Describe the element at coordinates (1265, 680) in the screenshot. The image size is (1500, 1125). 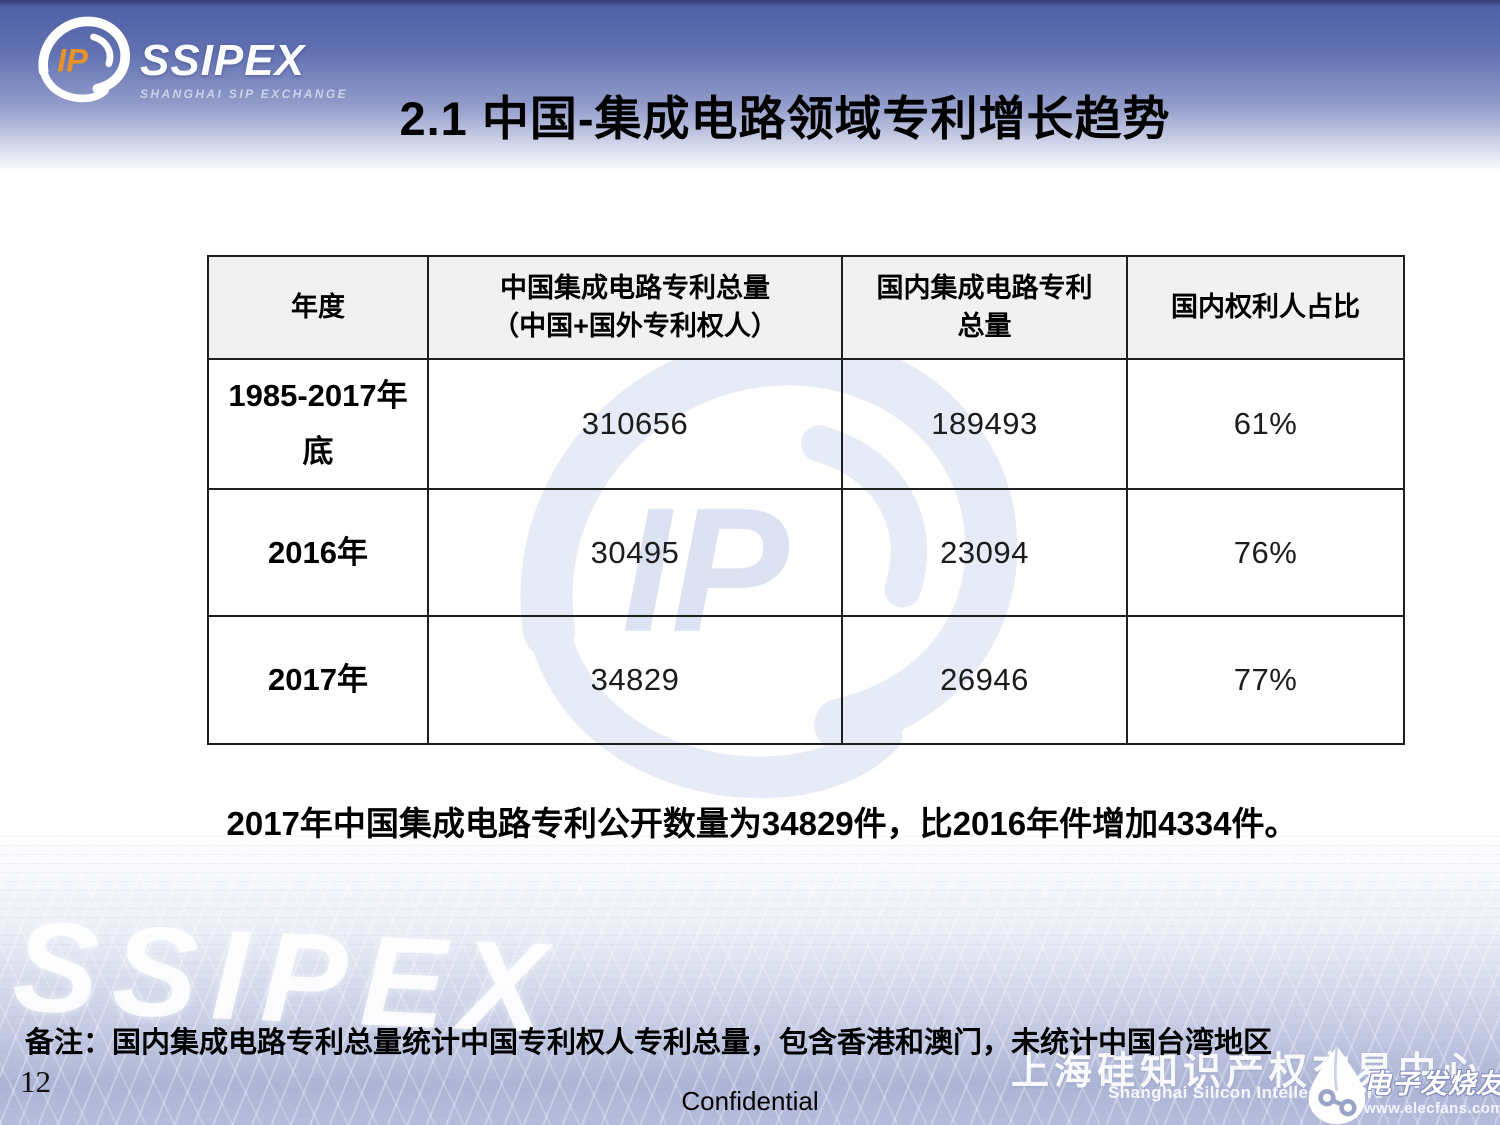
I see `cell-domestic-share: 77%` at that location.